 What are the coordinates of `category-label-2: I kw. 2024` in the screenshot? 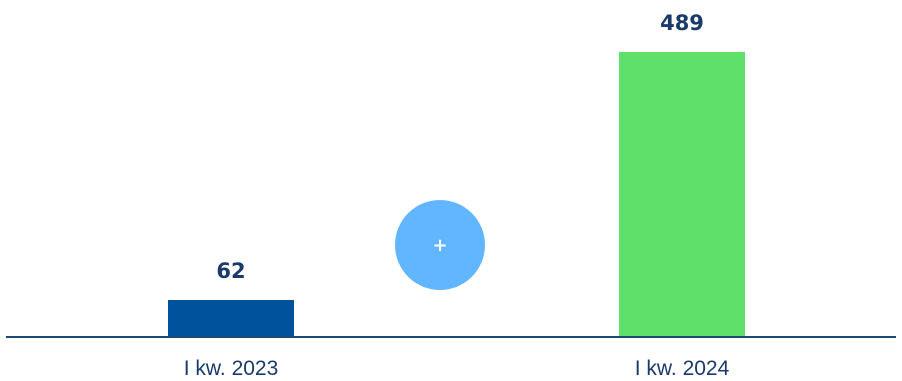 It's located at (682, 368).